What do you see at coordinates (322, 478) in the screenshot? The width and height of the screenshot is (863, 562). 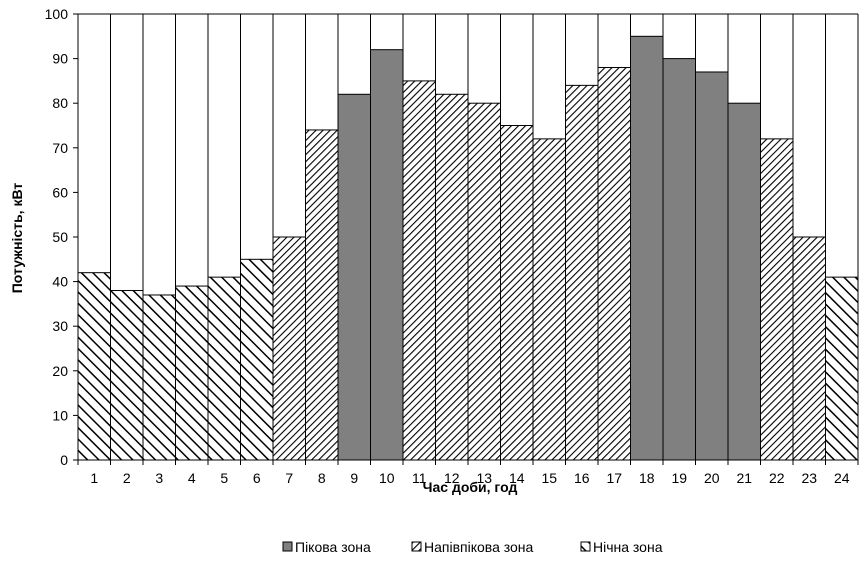 I see `x-tick-label: 8` at bounding box center [322, 478].